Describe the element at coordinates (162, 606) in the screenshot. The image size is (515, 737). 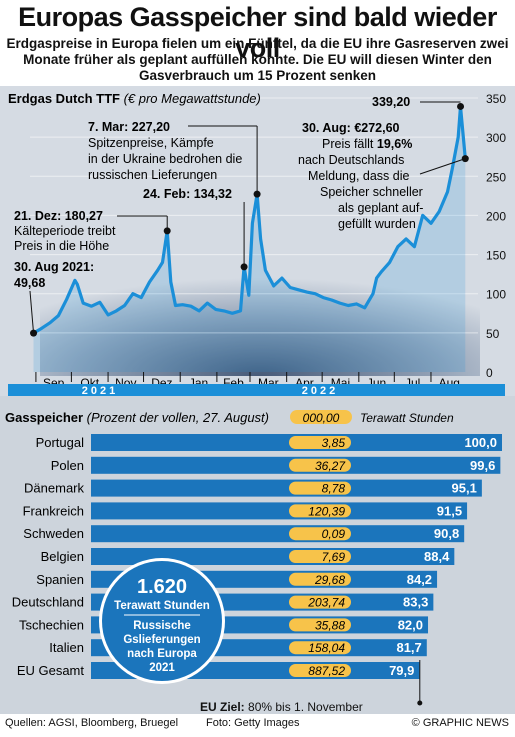
I see `callout-unit: Terawatt Stunden` at that location.